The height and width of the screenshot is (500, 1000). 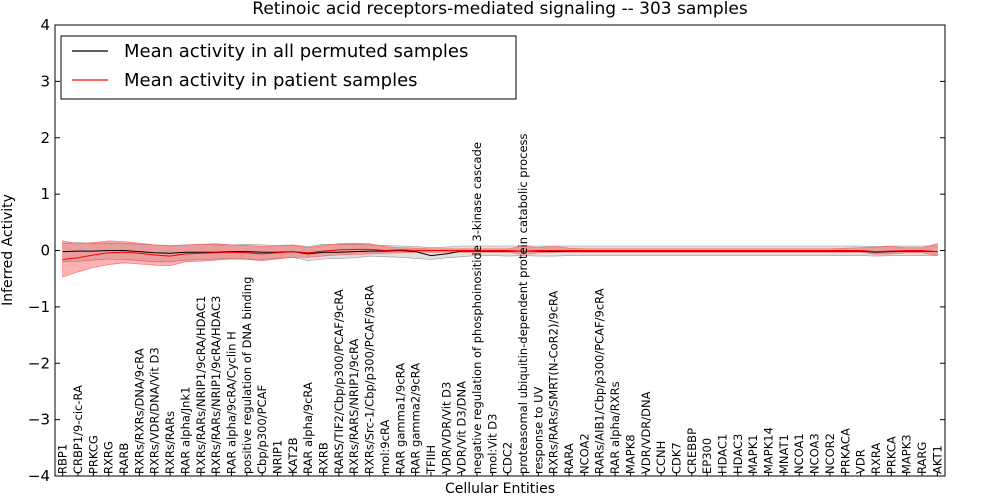 What do you see at coordinates (431, 460) in the screenshot?
I see `x-tick-label: TFIIH` at bounding box center [431, 460].